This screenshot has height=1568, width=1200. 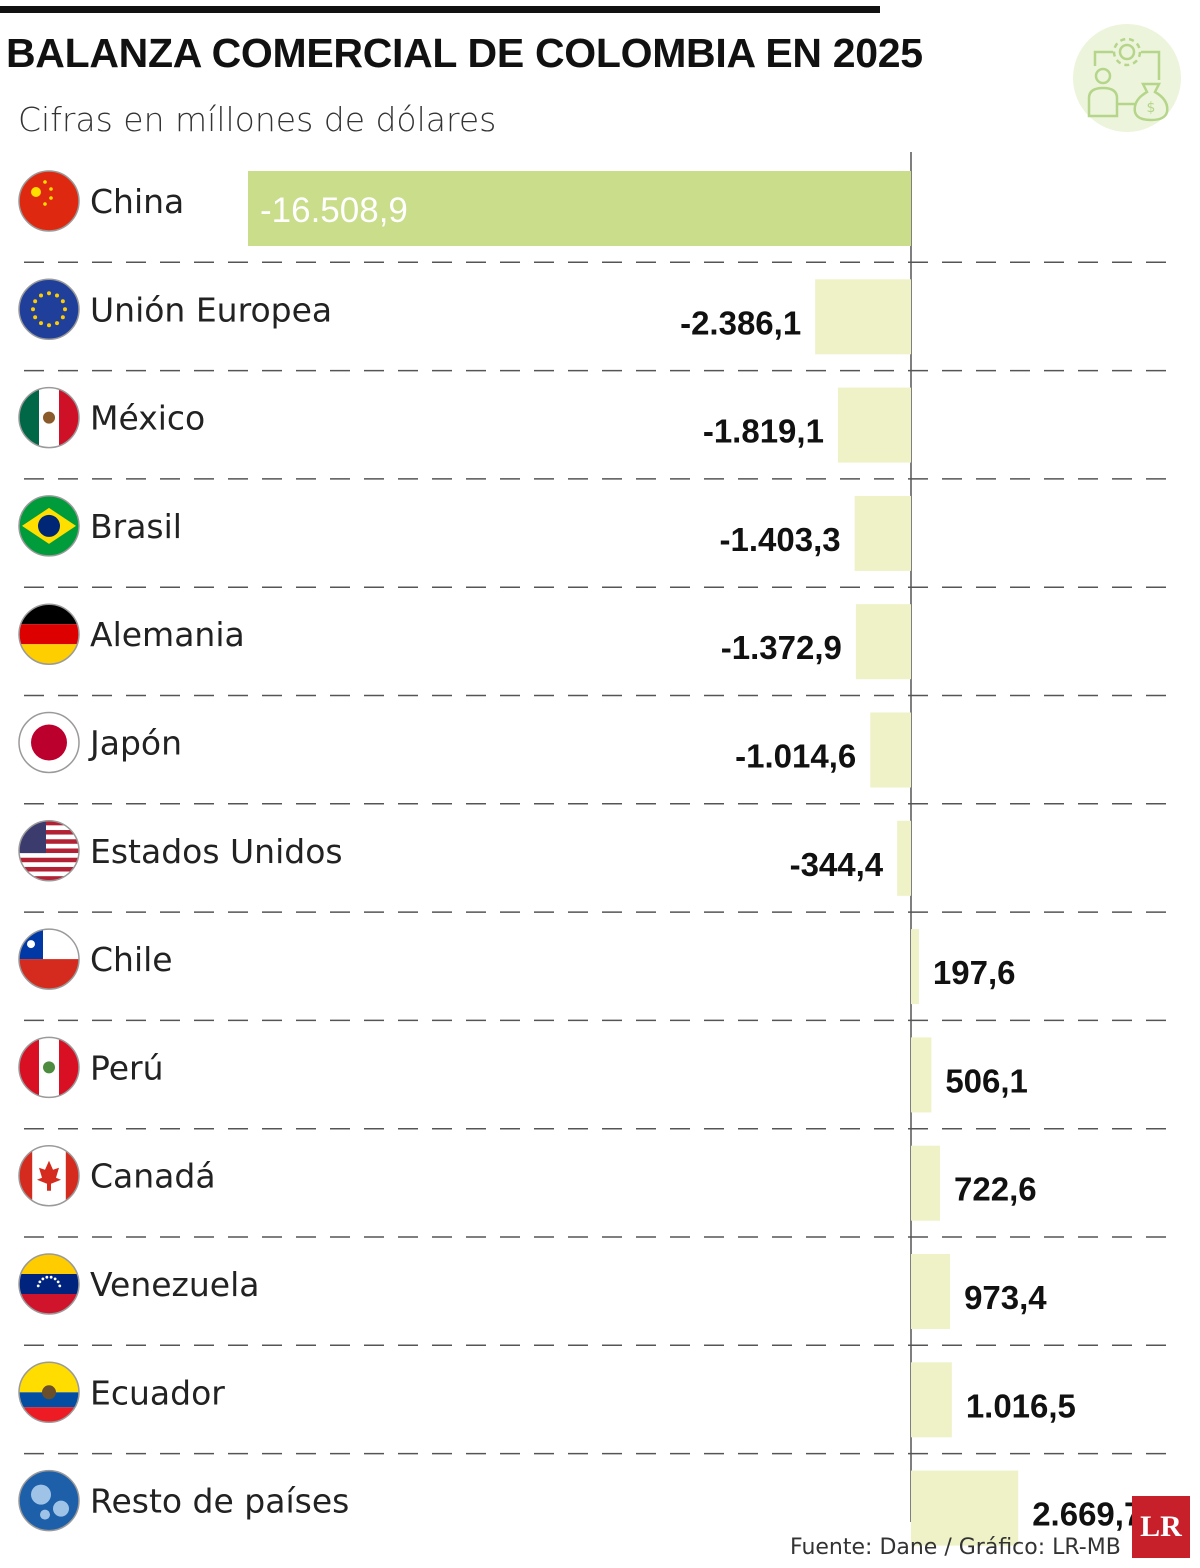 I want to click on gear-icon, so click(x=1127, y=52).